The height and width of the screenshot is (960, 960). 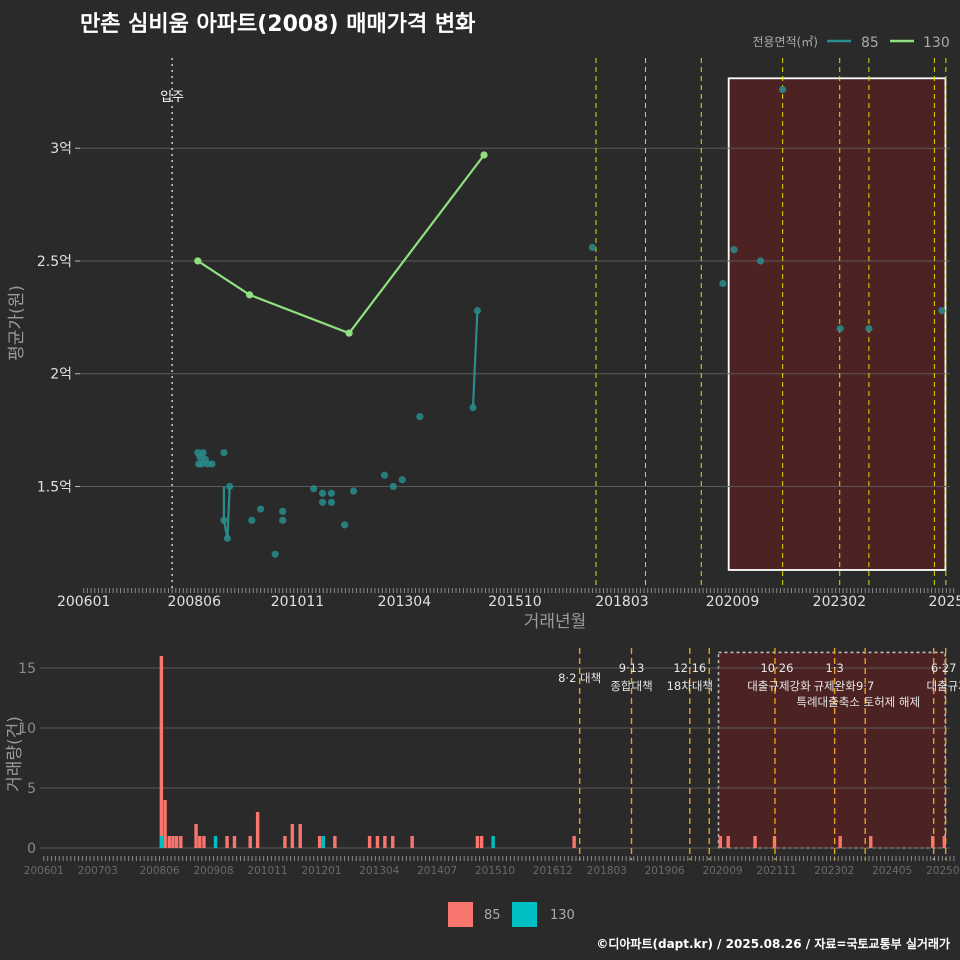 I want to click on policy-label: 1·3, so click(x=834, y=668).